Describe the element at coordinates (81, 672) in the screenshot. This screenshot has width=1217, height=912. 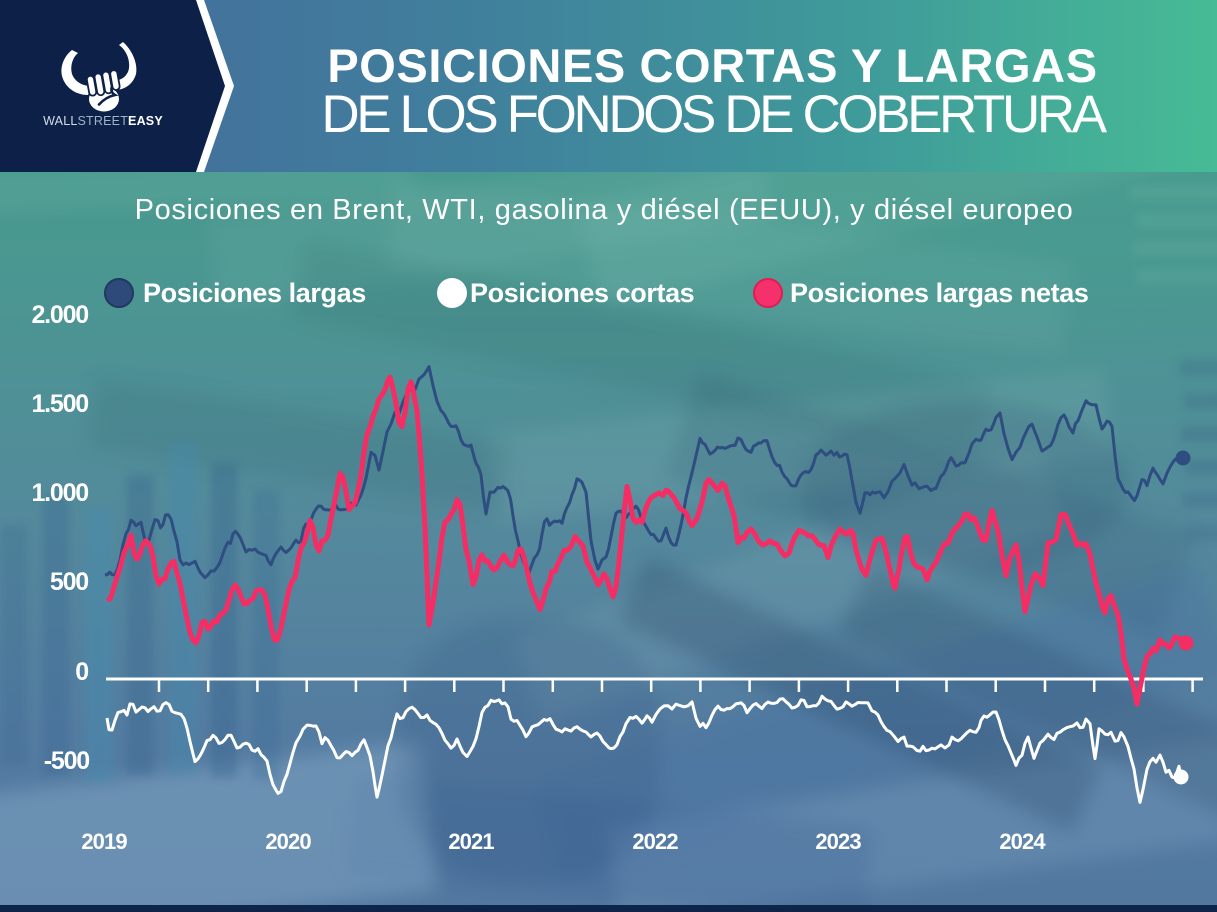
I see `svg-text: 0` at that location.